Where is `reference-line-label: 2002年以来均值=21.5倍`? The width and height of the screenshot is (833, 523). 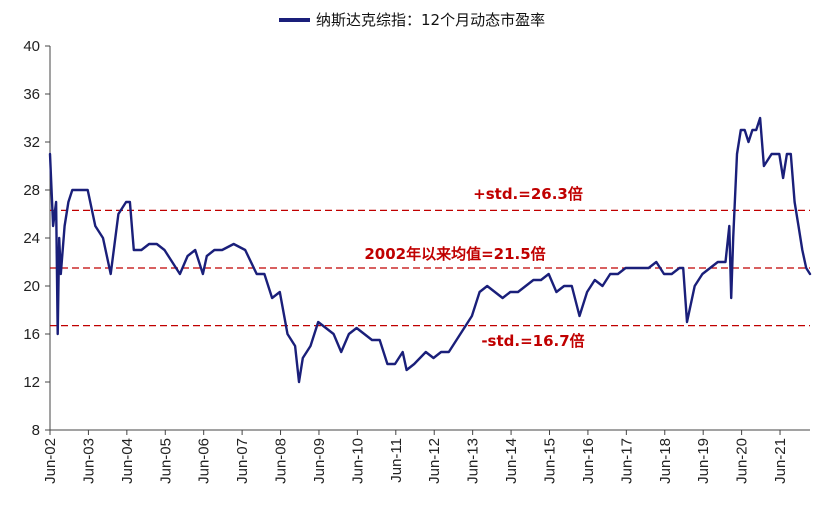 reference-line-label: 2002年以来均值=21.5倍 is located at coordinates (454, 254).